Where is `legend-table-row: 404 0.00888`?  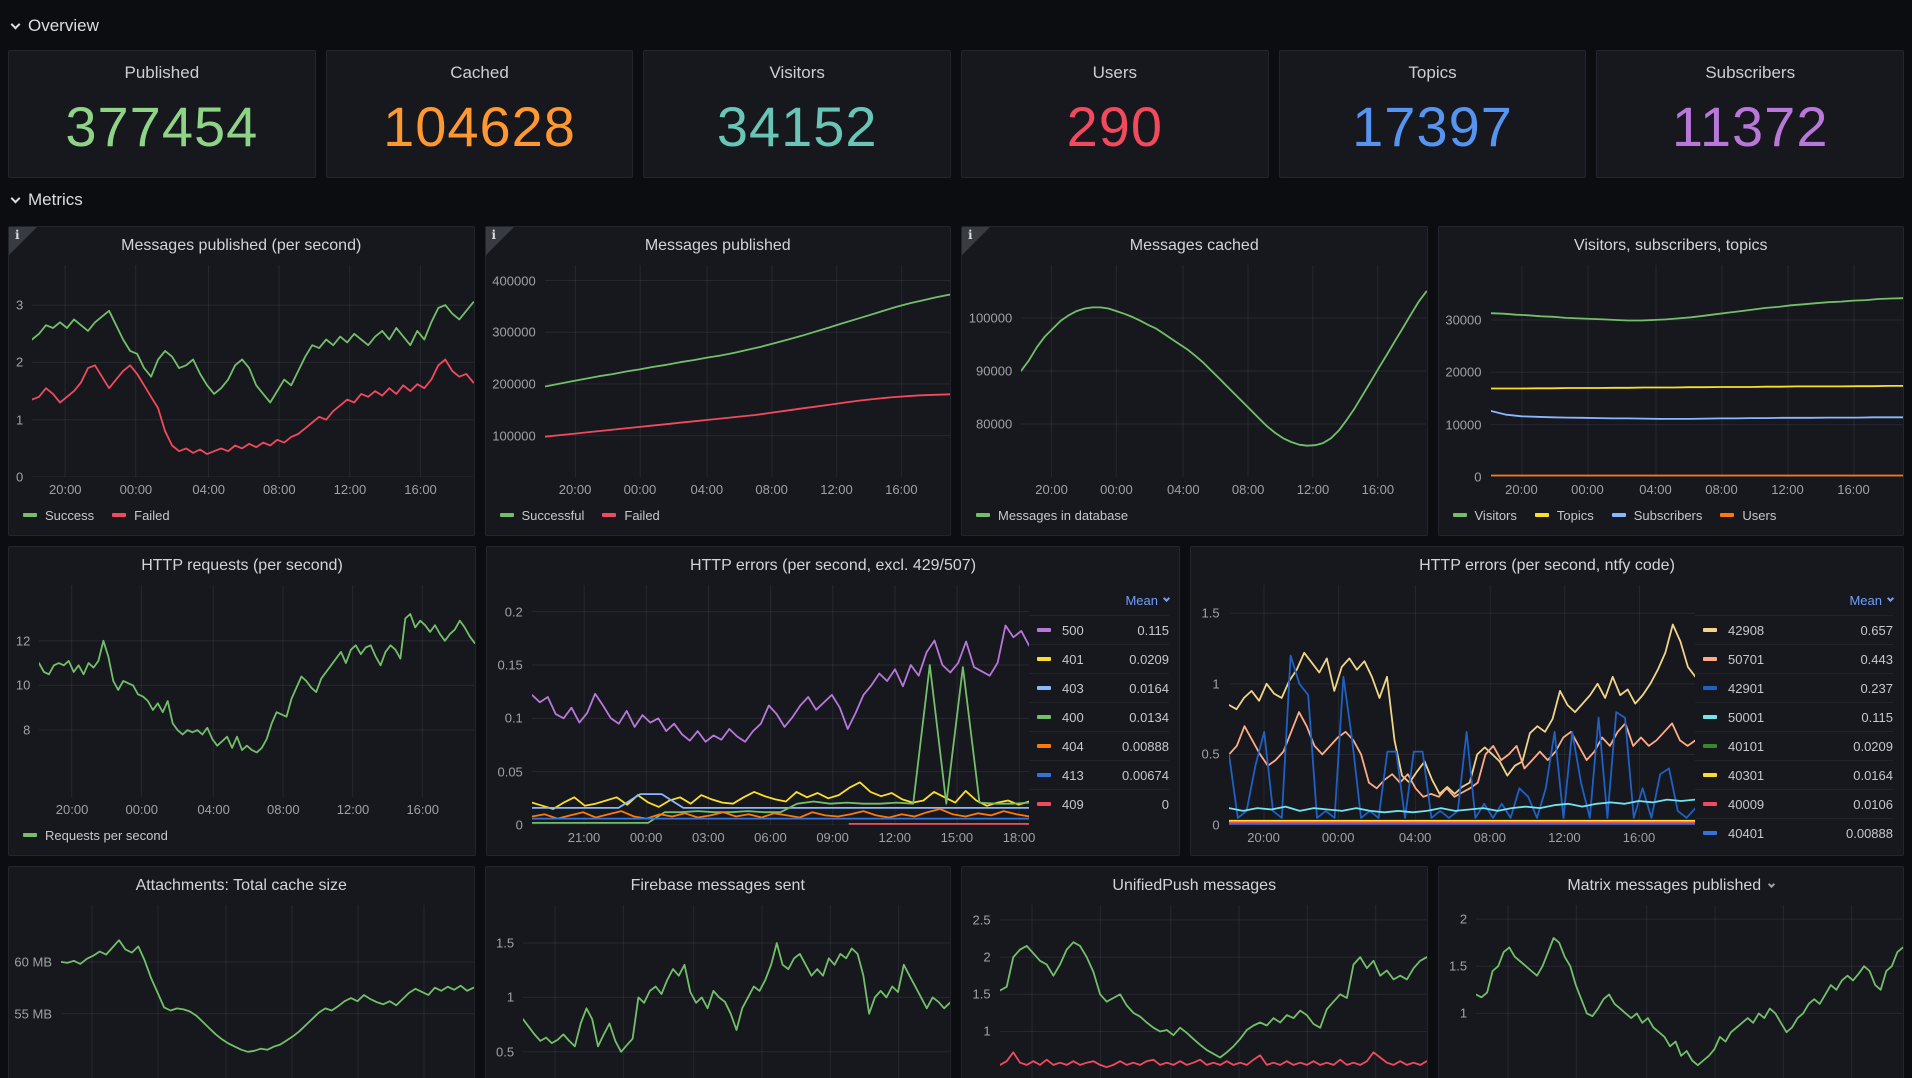
legend-table-row: 404 0.00888 is located at coordinates (1099, 745).